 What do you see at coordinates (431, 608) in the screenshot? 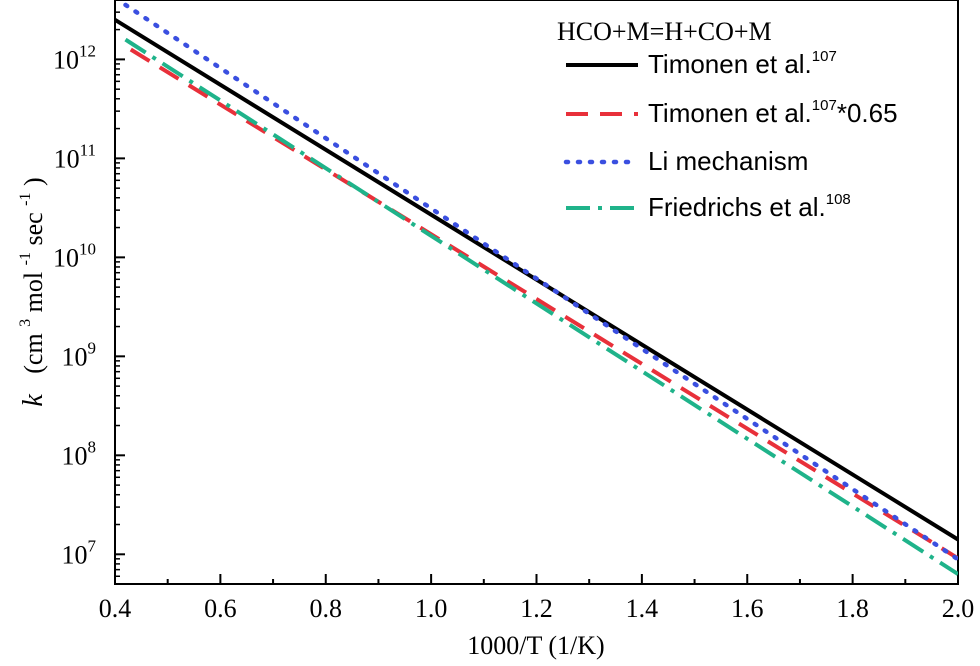
I see `x-tick-label: 1.0` at bounding box center [431, 608].